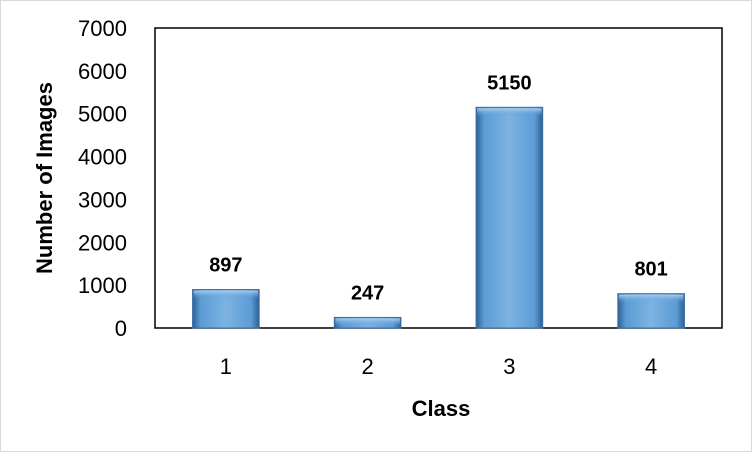 This screenshot has width=752, height=452. I want to click on y-tick-label: 4000, so click(102, 157).